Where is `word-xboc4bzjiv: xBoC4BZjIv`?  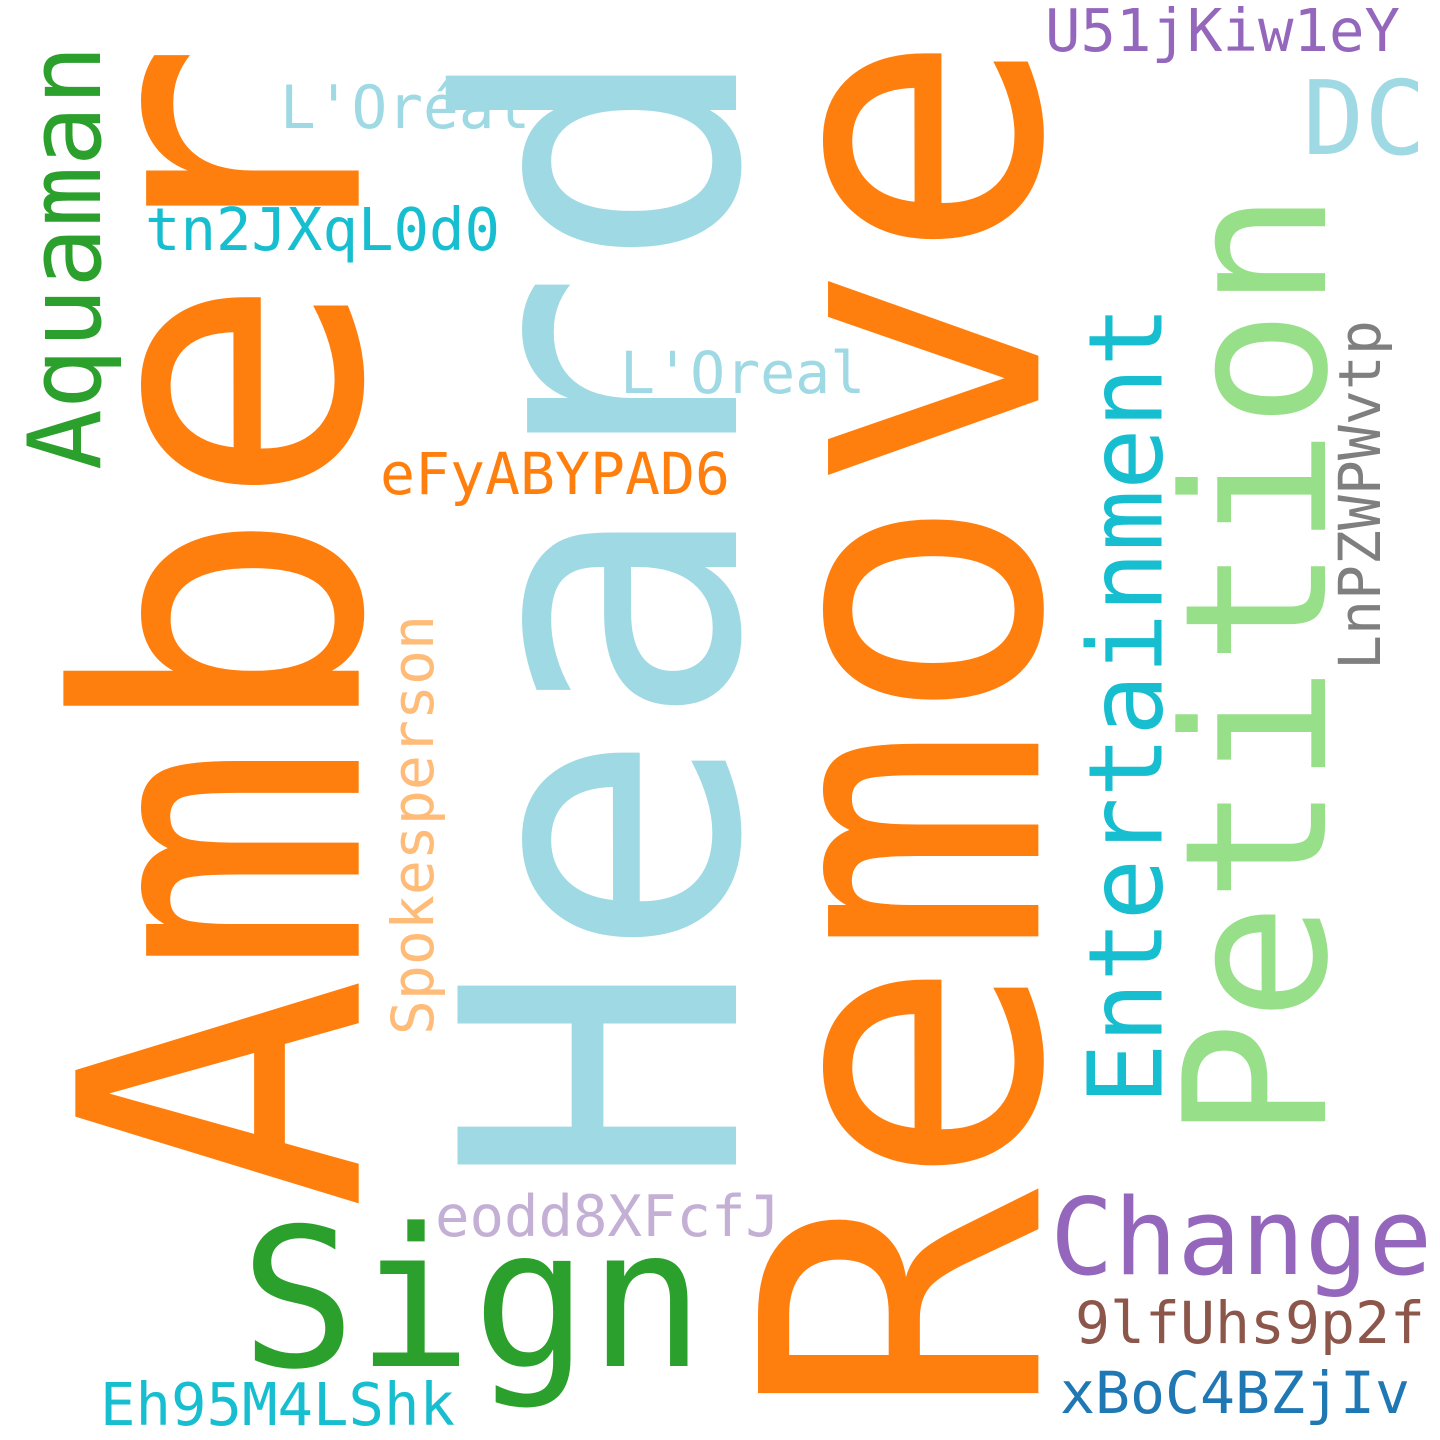
word-xboc4bzjiv: xBoC4BZjIv is located at coordinates (1235, 1392).